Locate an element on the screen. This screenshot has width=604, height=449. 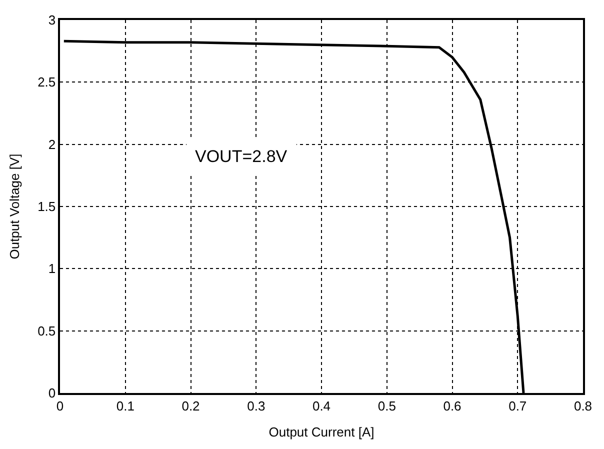
y-axis-title: Output Voltage [V] is located at coordinates (14, 207).